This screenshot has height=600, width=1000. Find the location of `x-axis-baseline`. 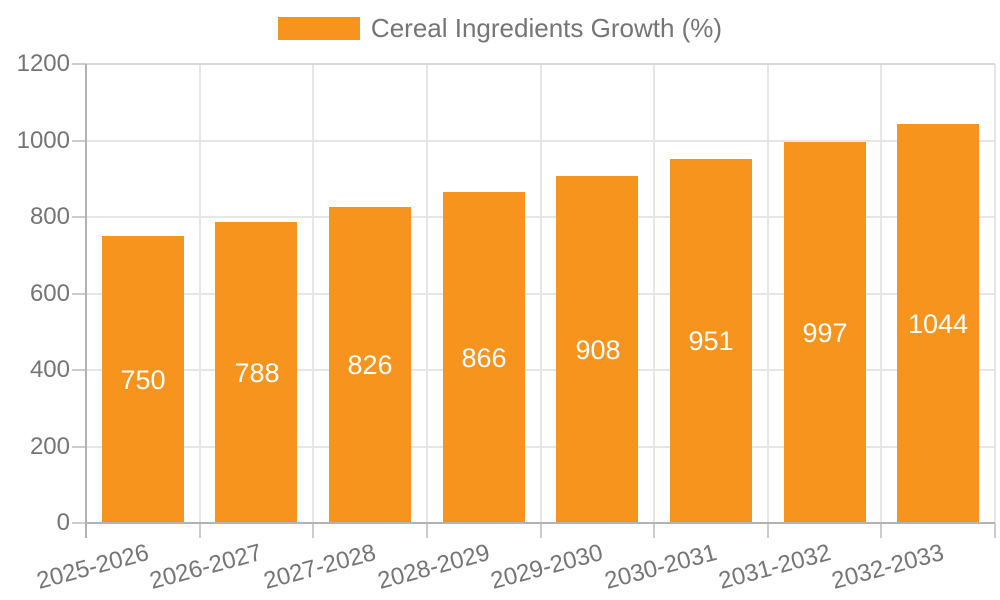

x-axis-baseline is located at coordinates (540, 523).